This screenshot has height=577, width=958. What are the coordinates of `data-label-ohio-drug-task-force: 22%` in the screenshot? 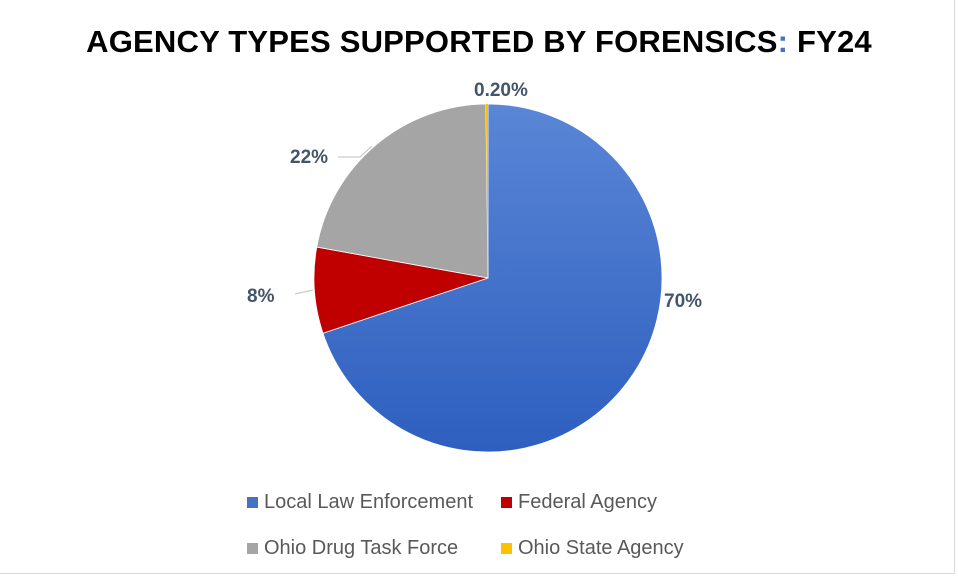 It's located at (309, 157).